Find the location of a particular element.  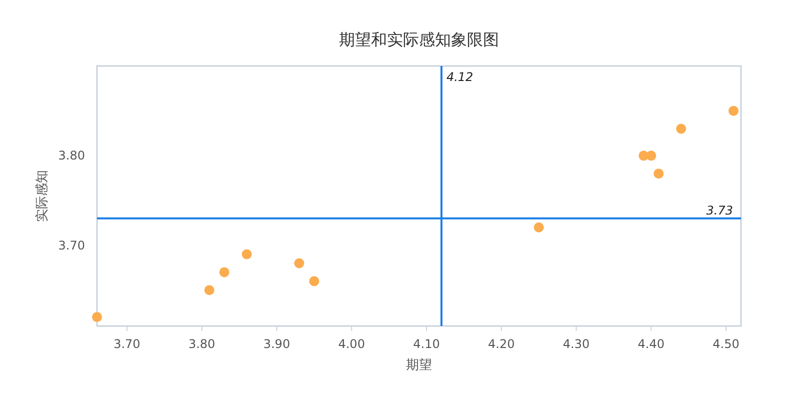

x-tick-label: 4.30 is located at coordinates (576, 344).